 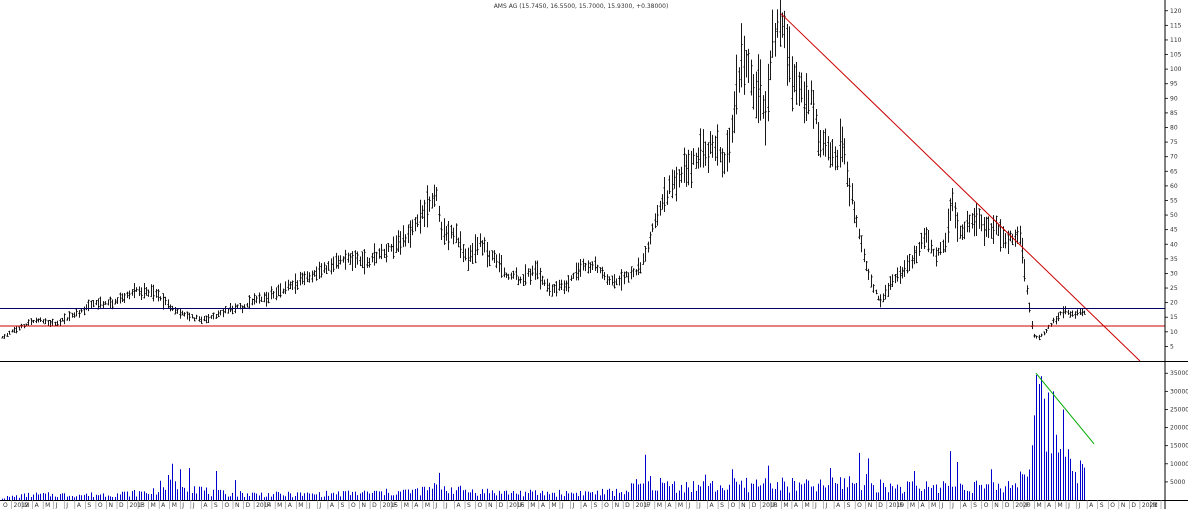 What do you see at coordinates (1174, 171) in the screenshot?
I see `price-tick-label: 65` at bounding box center [1174, 171].